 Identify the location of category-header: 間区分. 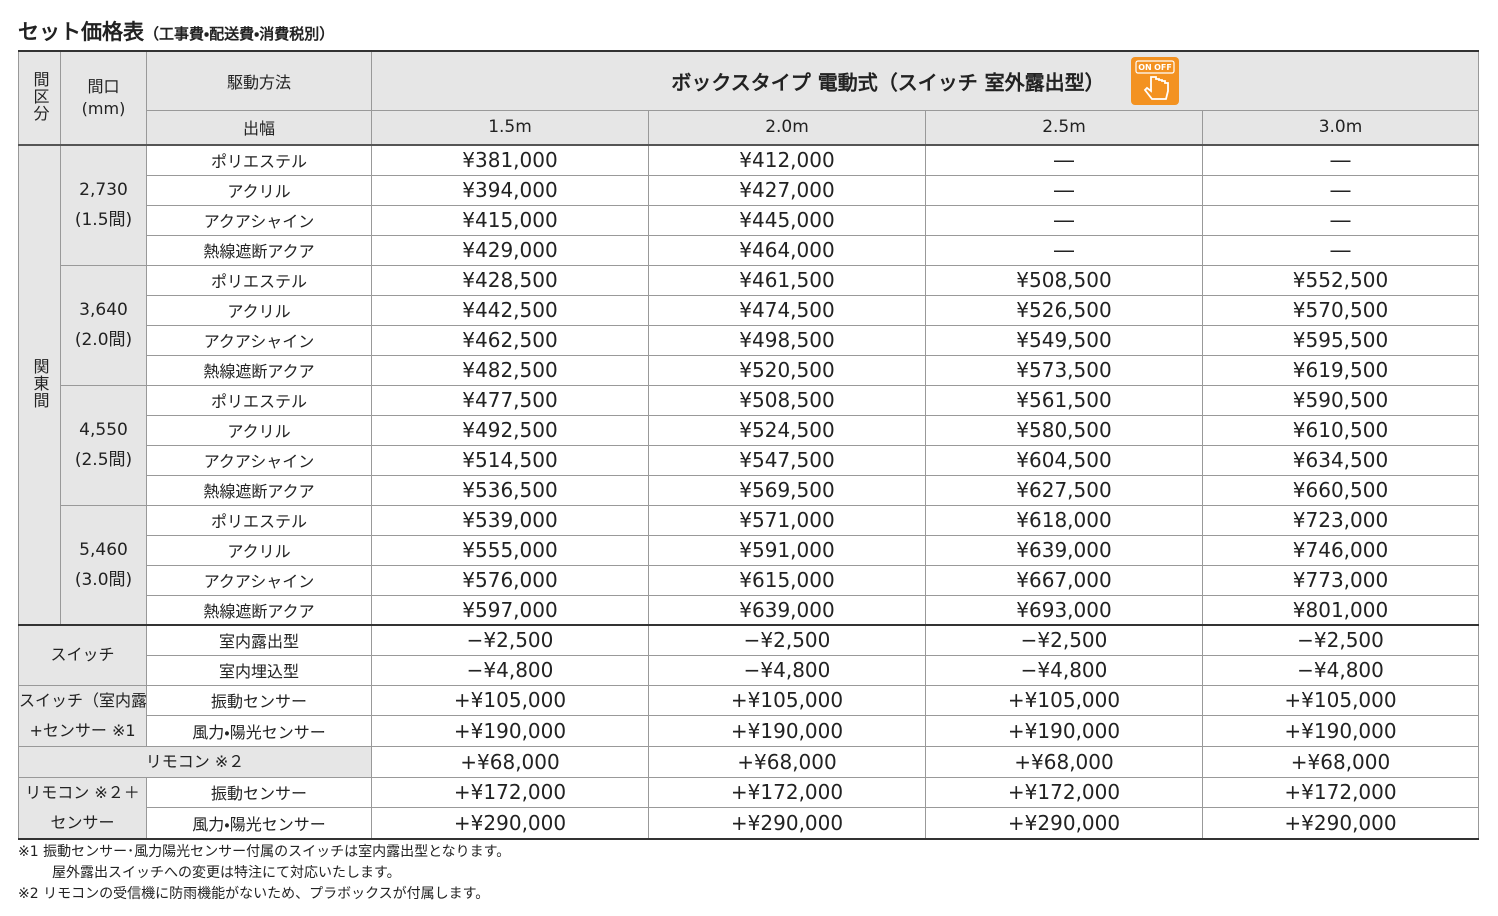
(39, 98).